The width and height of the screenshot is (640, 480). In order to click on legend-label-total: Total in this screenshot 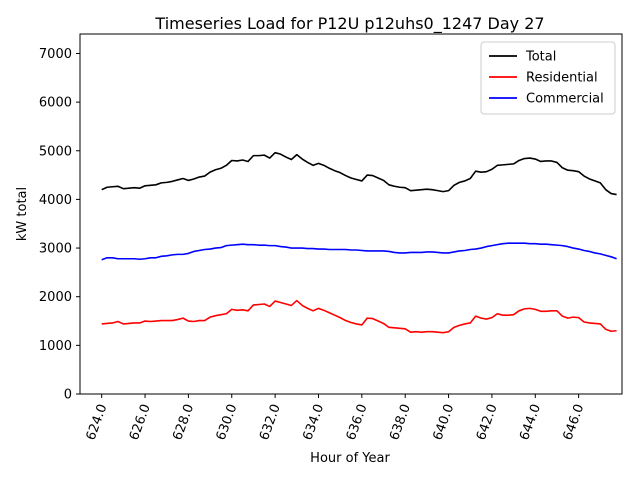, I will do `click(540, 57)`.